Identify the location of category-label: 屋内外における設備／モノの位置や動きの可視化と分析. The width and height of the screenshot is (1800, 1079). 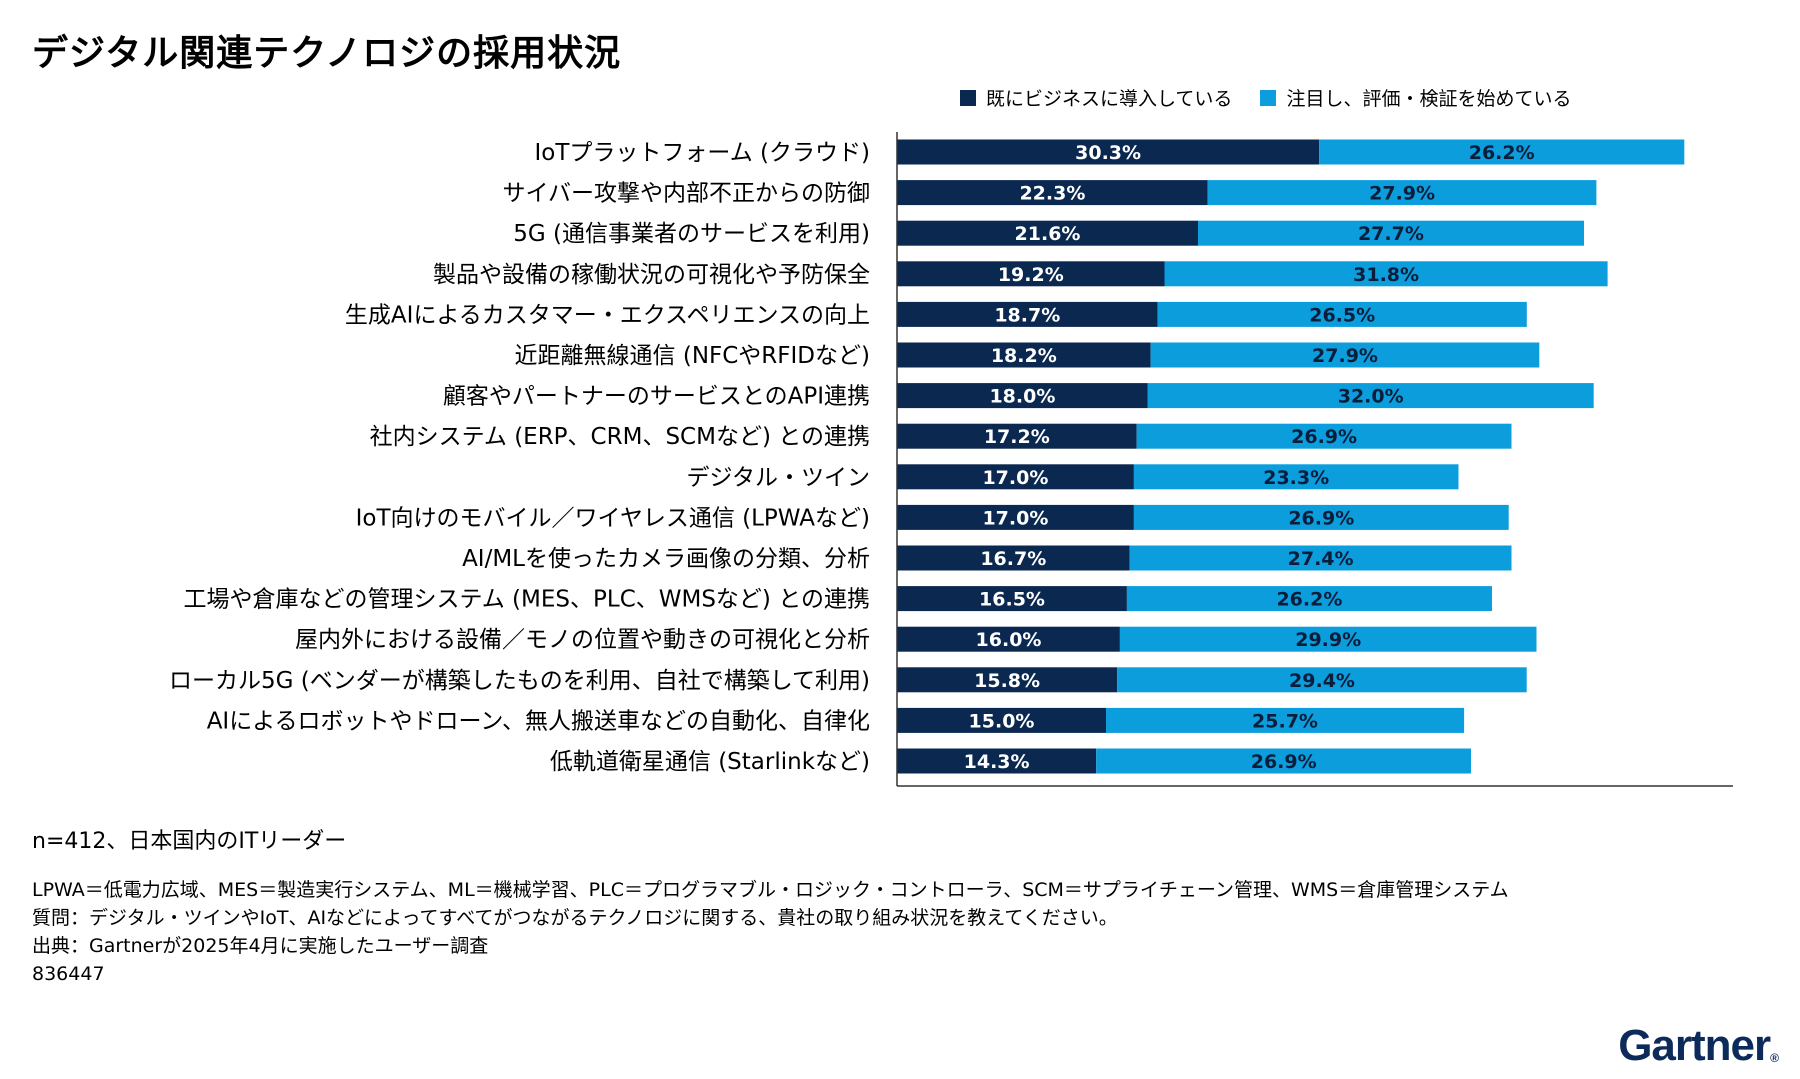
(582, 640).